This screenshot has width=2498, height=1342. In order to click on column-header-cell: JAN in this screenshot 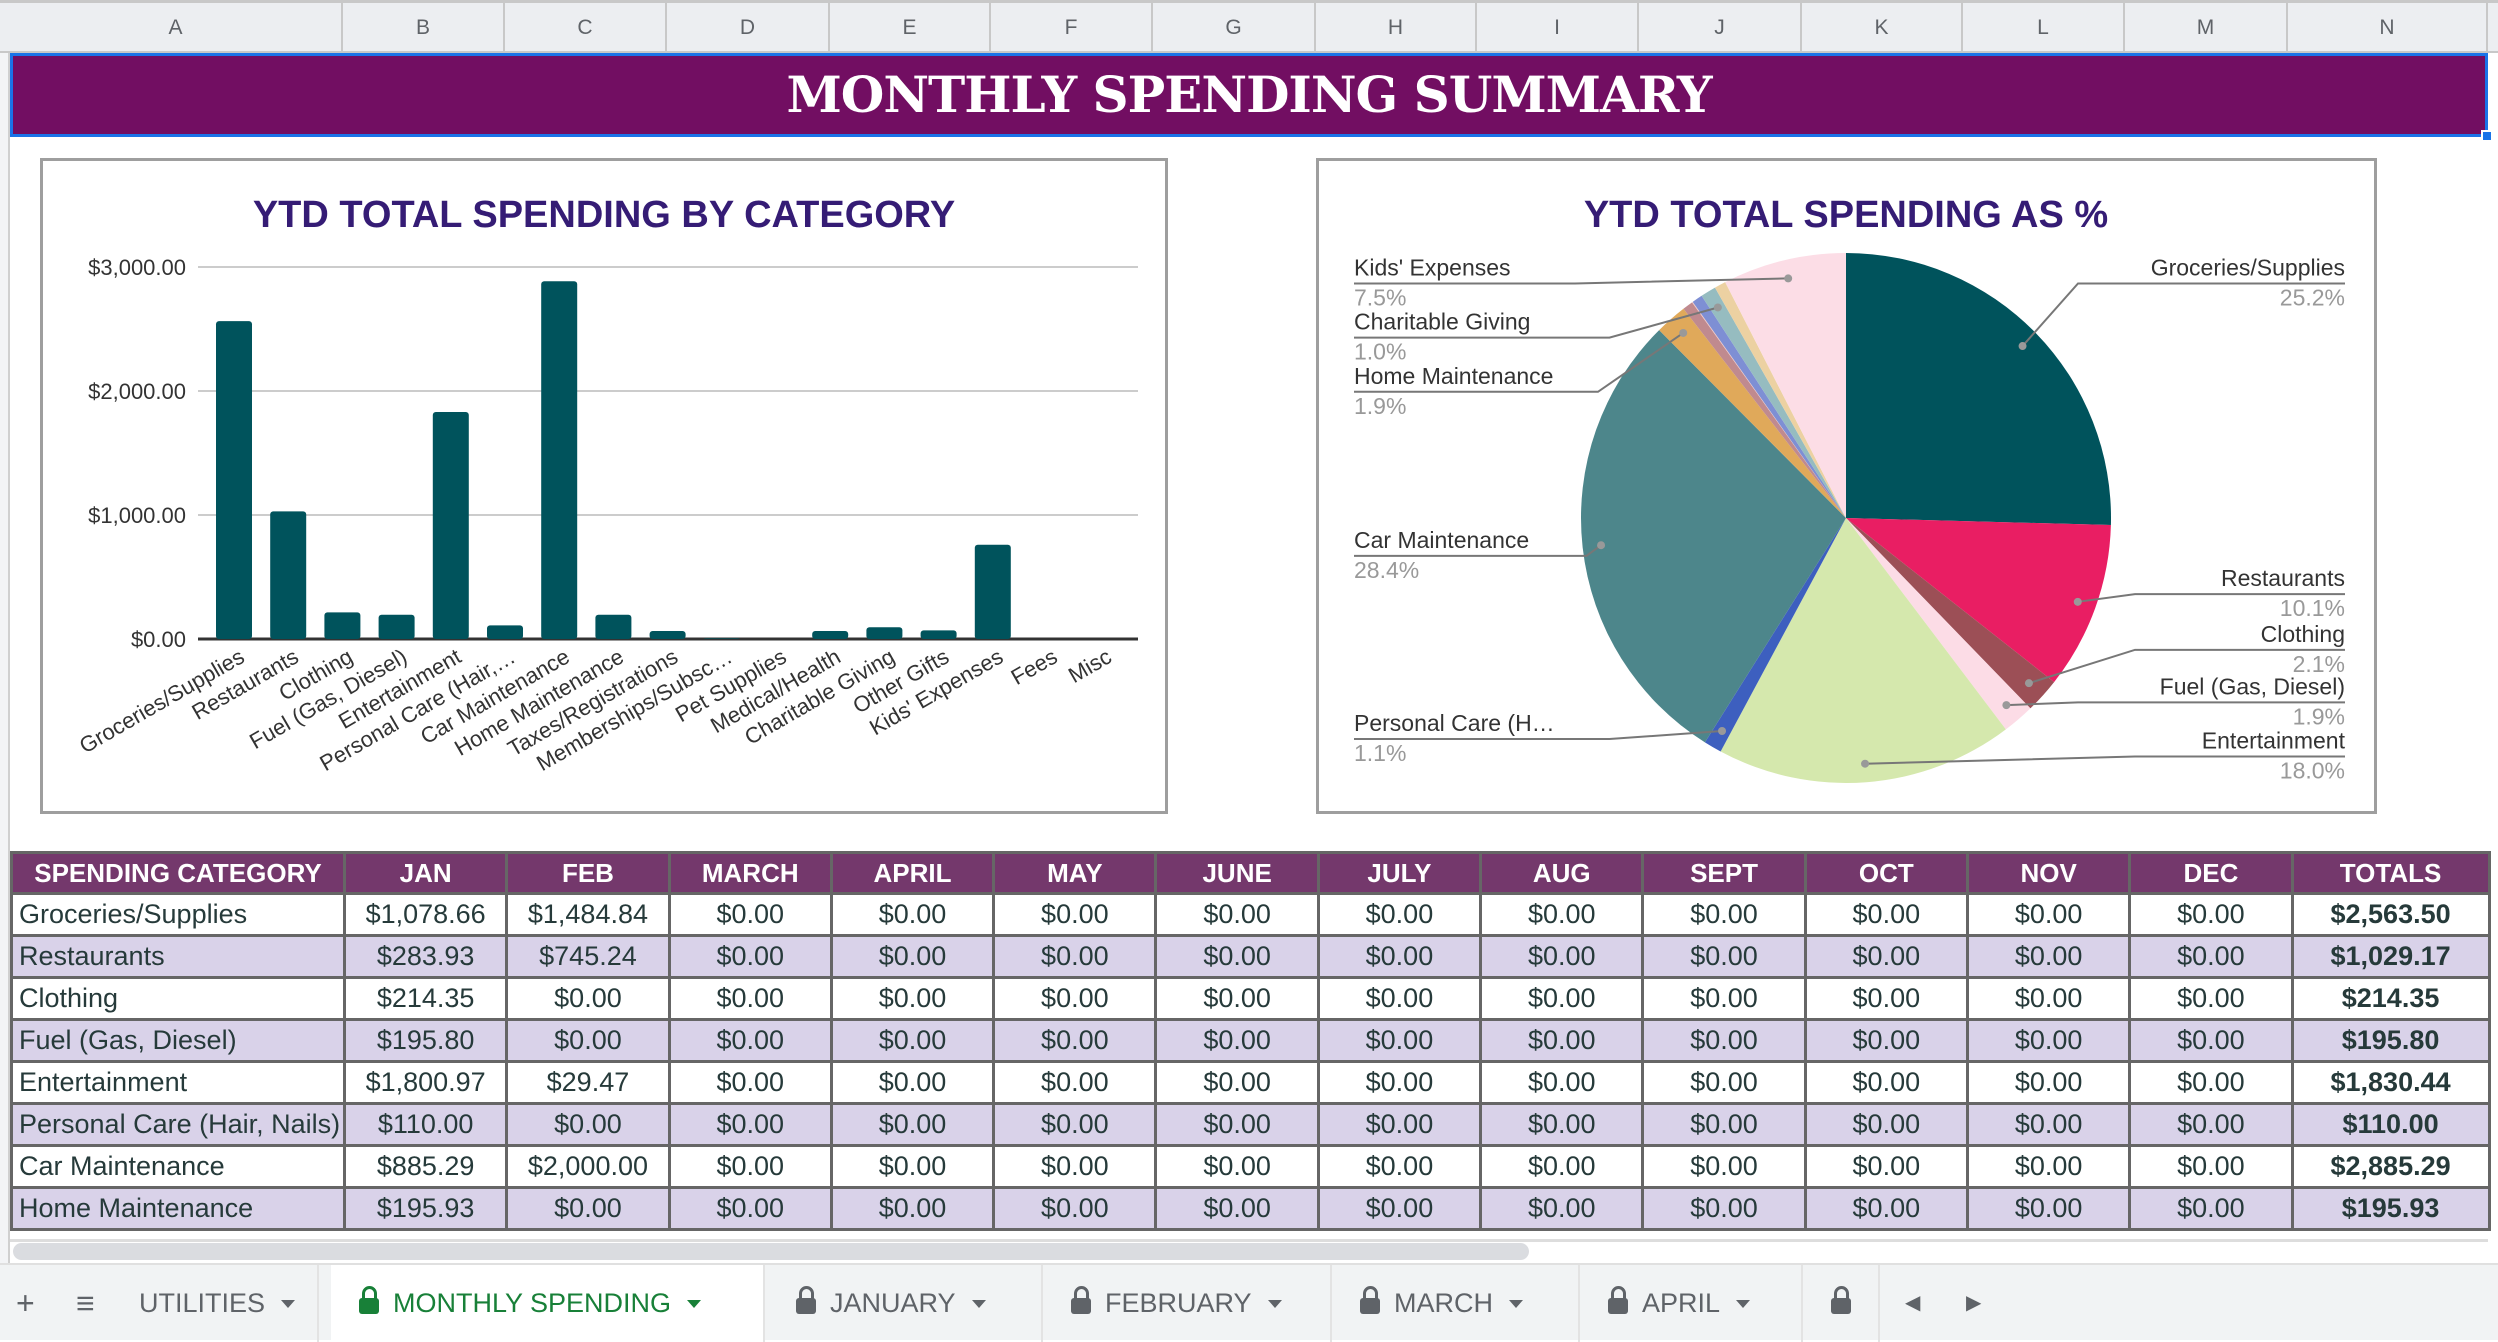, I will do `click(425, 873)`.